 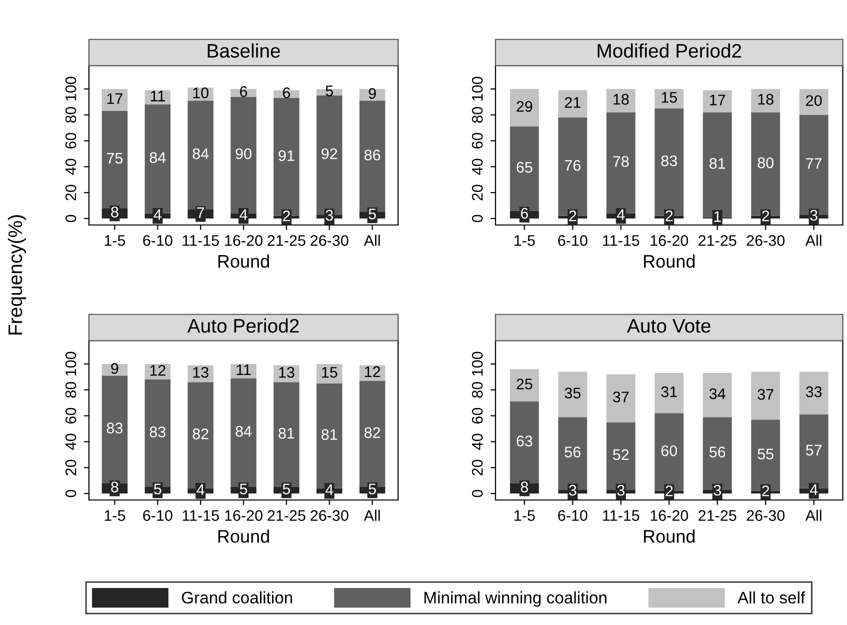 I want to click on chart-title: Modified Period2, so click(x=670, y=50).